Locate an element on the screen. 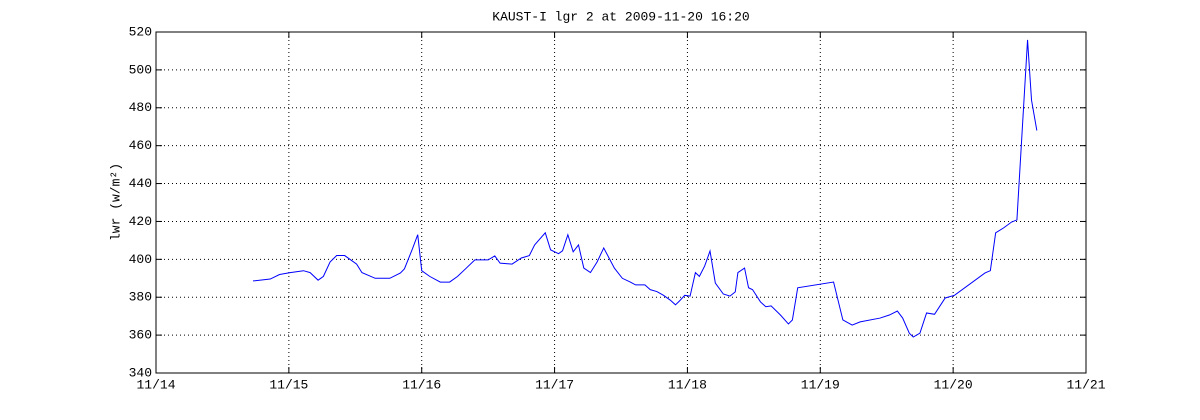 The width and height of the screenshot is (1200, 420). y-tick-label: 360 is located at coordinates (140, 335).